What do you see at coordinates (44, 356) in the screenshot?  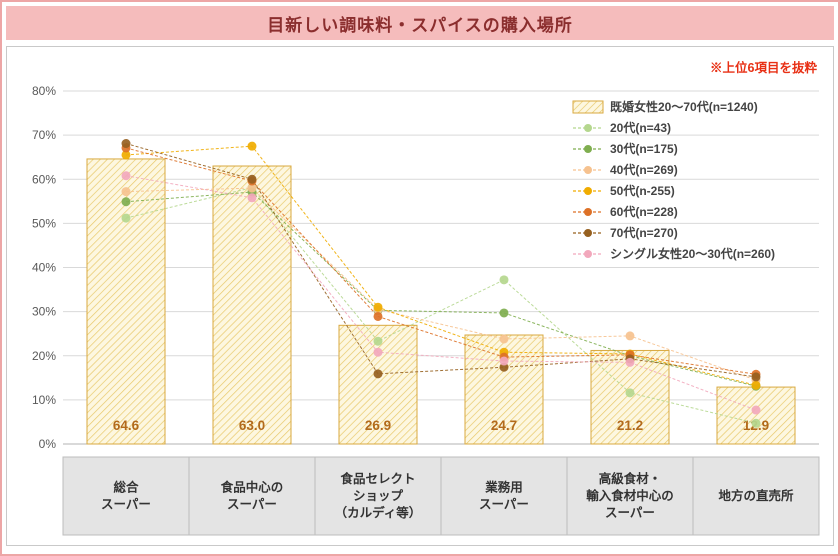 I see `y-tick-label: 20%` at bounding box center [44, 356].